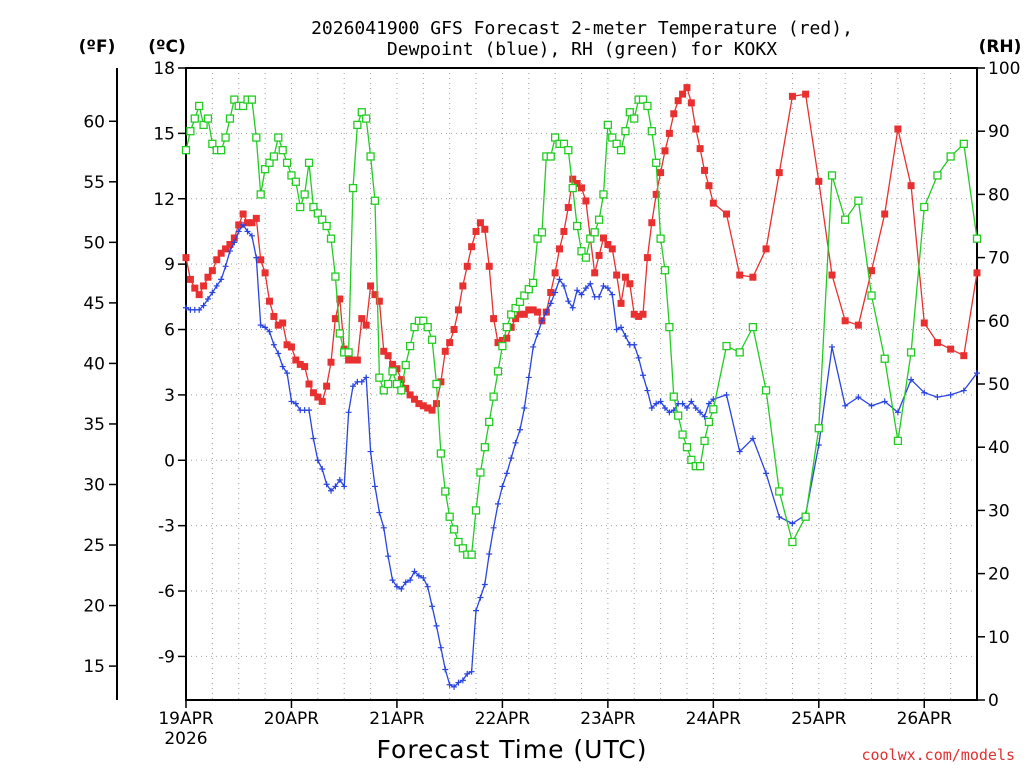 This screenshot has height=768, width=1024. What do you see at coordinates (503, 719) in the screenshot?
I see `x-tick-label: 22APR` at bounding box center [503, 719].